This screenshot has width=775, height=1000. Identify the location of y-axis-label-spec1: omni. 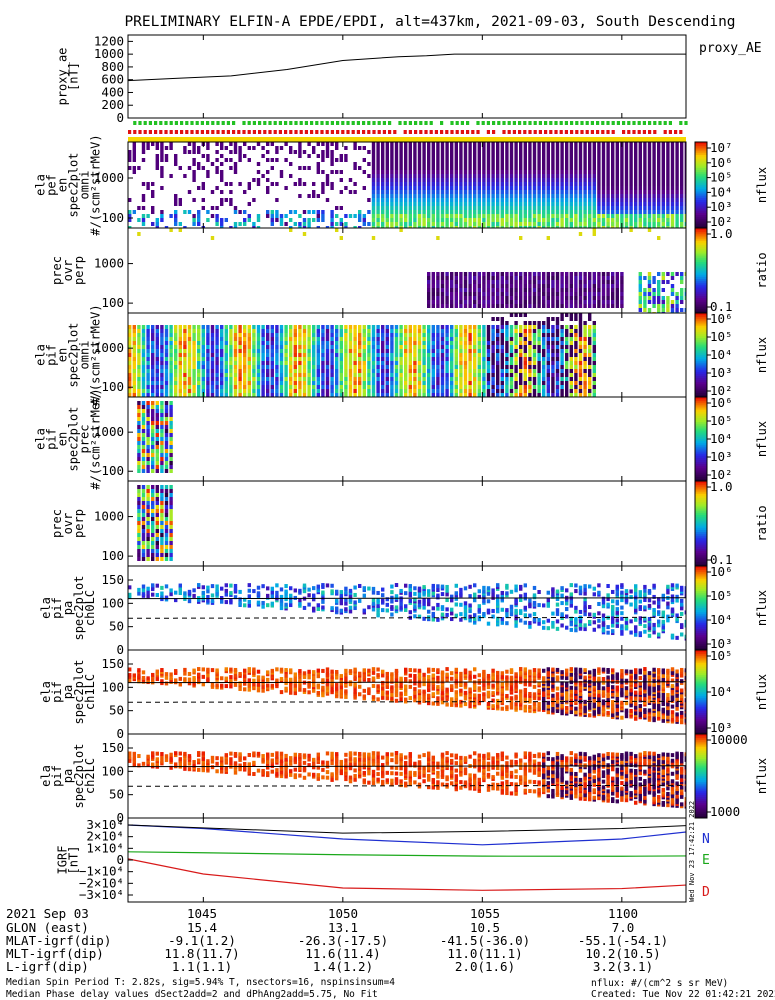
(85, 185).